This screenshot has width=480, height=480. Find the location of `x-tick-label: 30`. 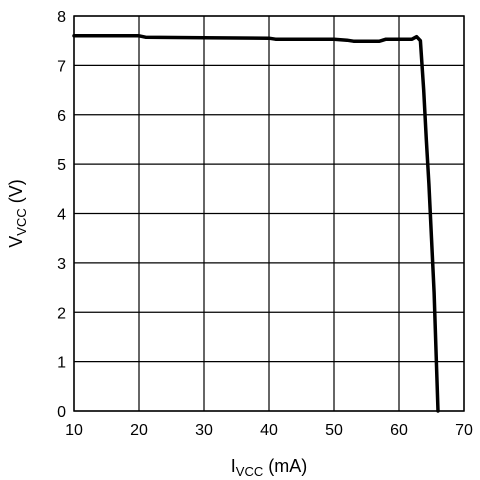

x-tick-label: 30 is located at coordinates (204, 430).